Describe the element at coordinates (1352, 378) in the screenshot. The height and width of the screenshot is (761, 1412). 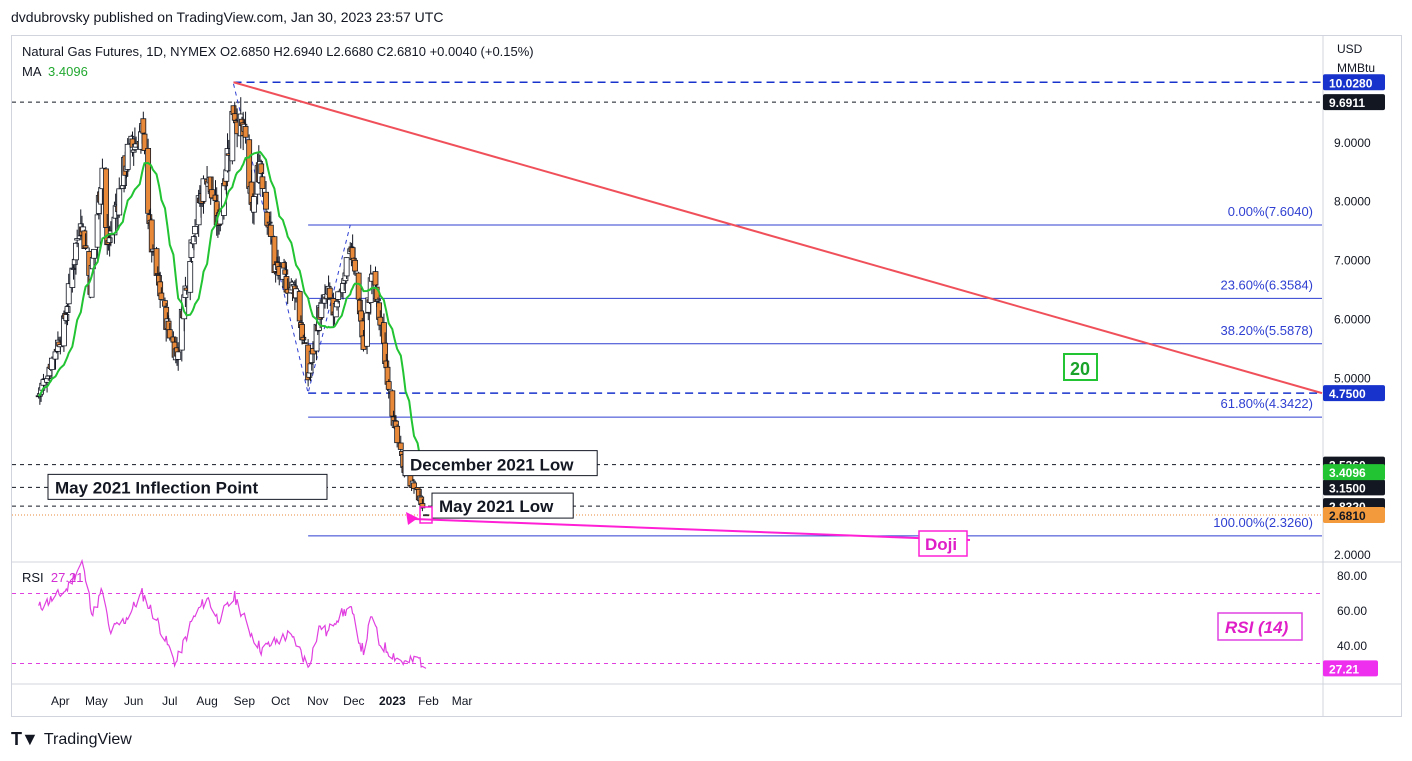
I see `price-tick: 5.0000` at that location.